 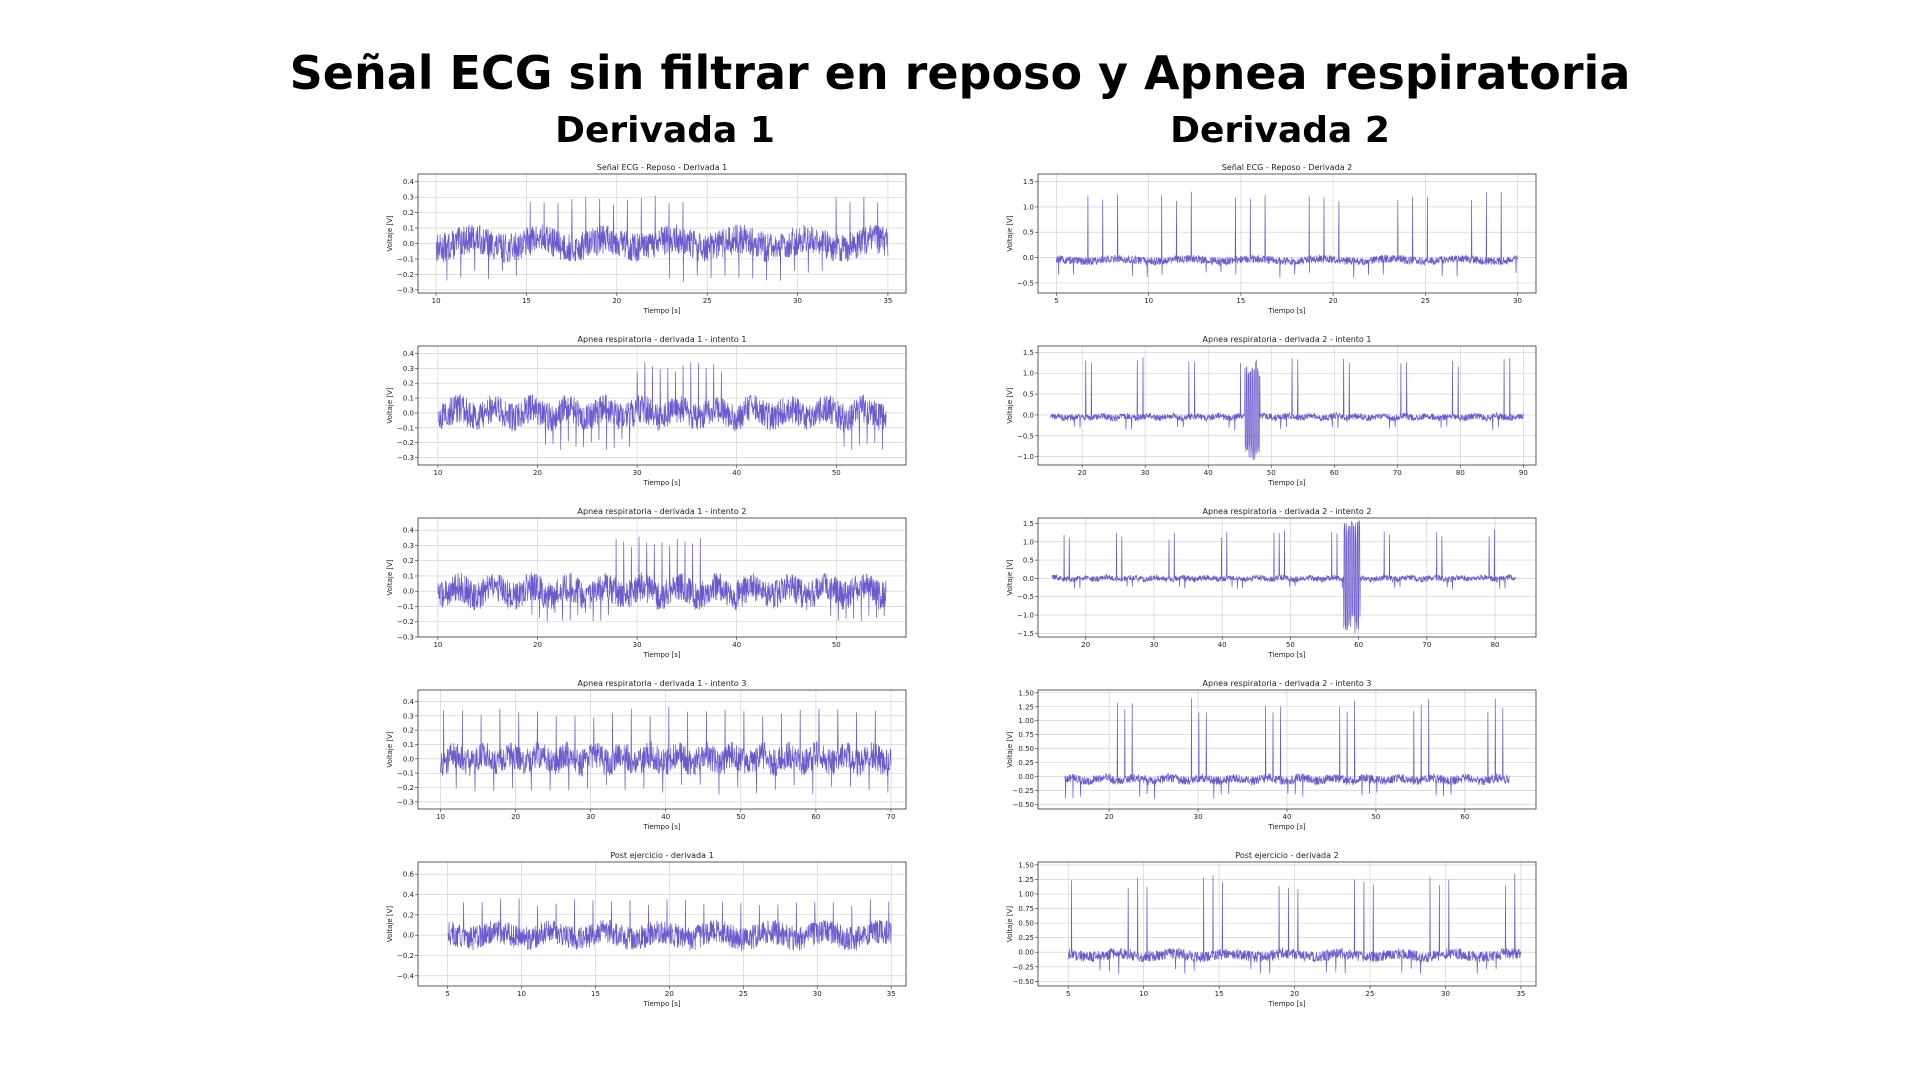 What do you see at coordinates (405, 802) in the screenshot?
I see `y-tick-label: −0.3` at bounding box center [405, 802].